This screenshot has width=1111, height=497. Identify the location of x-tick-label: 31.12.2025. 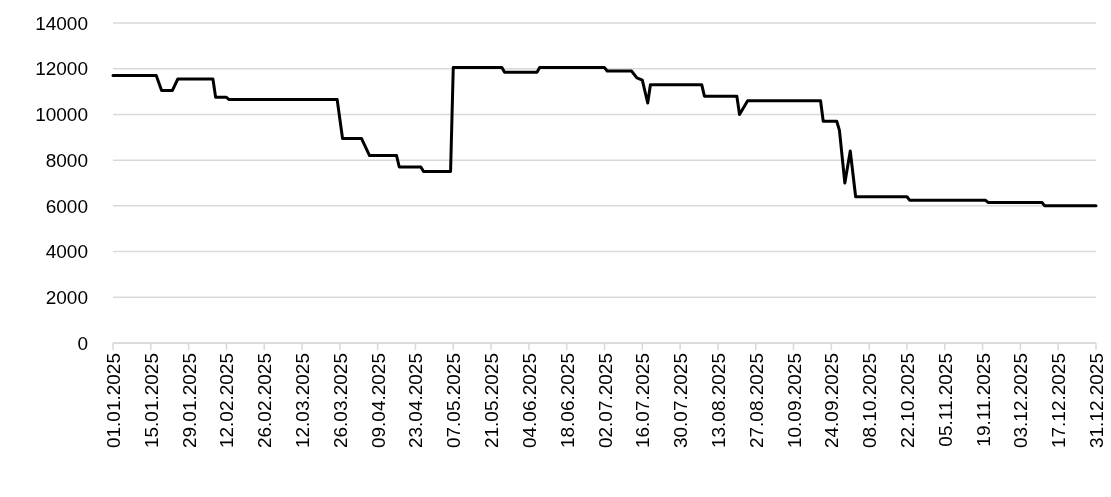
(1096, 401).